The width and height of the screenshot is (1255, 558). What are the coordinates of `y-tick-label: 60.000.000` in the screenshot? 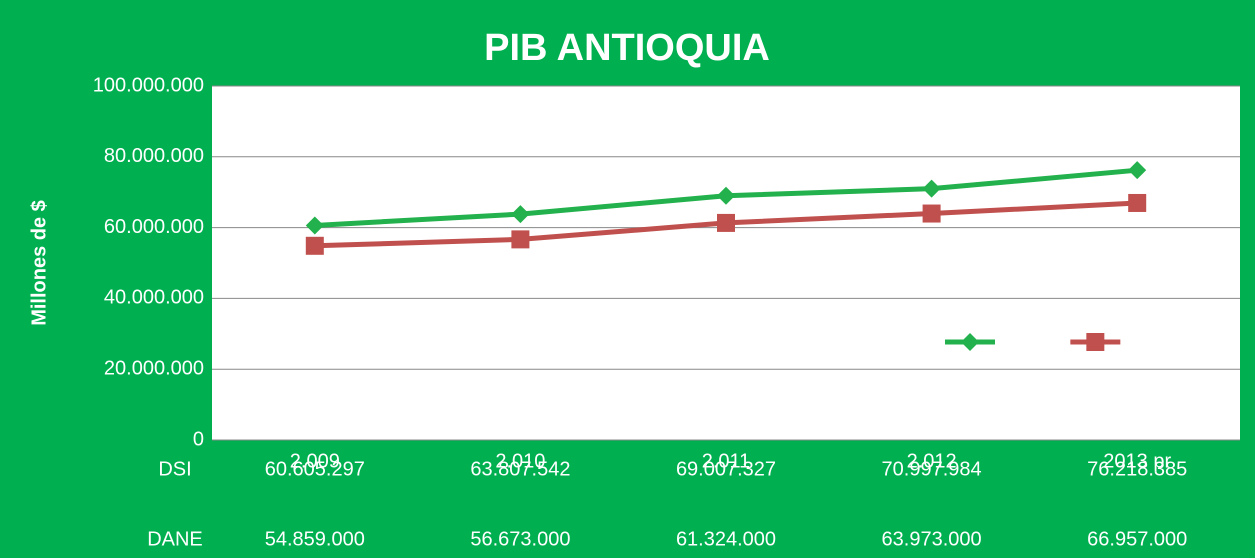 It's located at (154, 227).